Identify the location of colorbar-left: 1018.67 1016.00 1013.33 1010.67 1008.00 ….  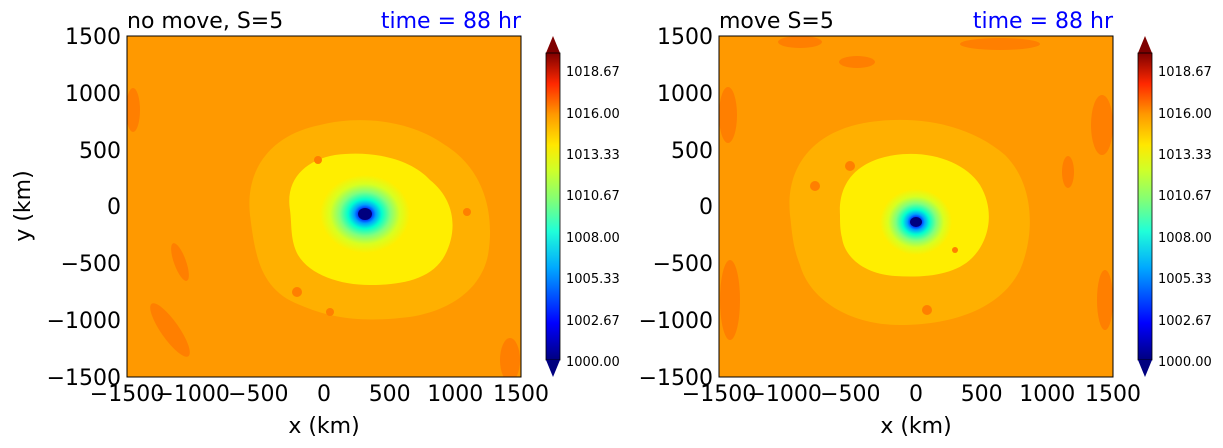
(582, 206).